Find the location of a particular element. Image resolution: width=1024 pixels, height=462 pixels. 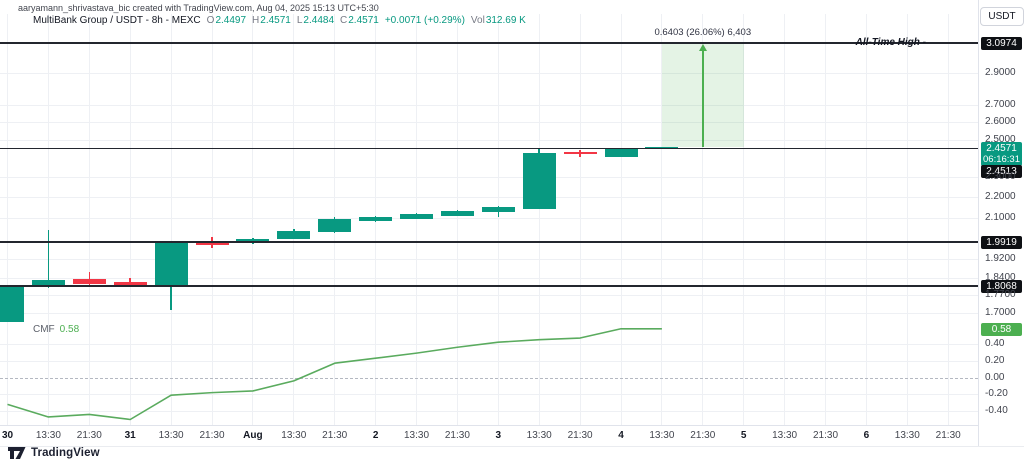

indicator-value-badge: 0.58 is located at coordinates (1001, 329).